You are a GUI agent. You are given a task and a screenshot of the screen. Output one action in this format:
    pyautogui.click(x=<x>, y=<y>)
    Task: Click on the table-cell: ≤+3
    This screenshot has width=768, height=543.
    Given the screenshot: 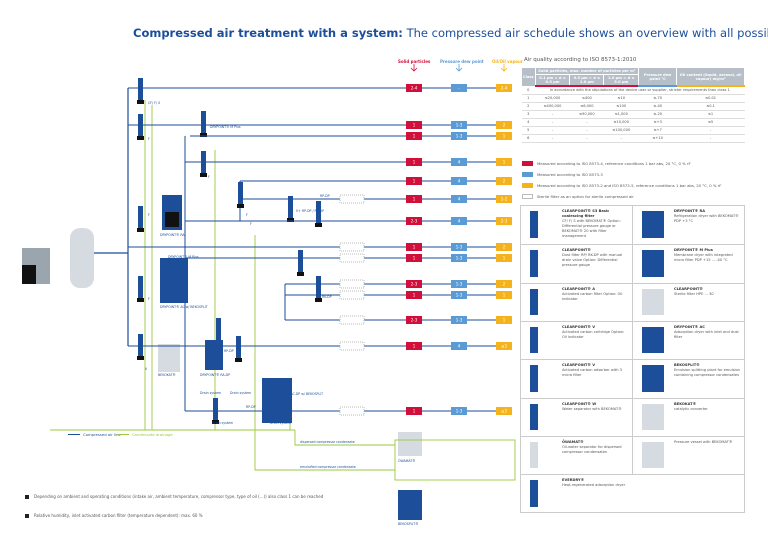 What is the action you would take?
    pyautogui.click(x=657, y=122)
    